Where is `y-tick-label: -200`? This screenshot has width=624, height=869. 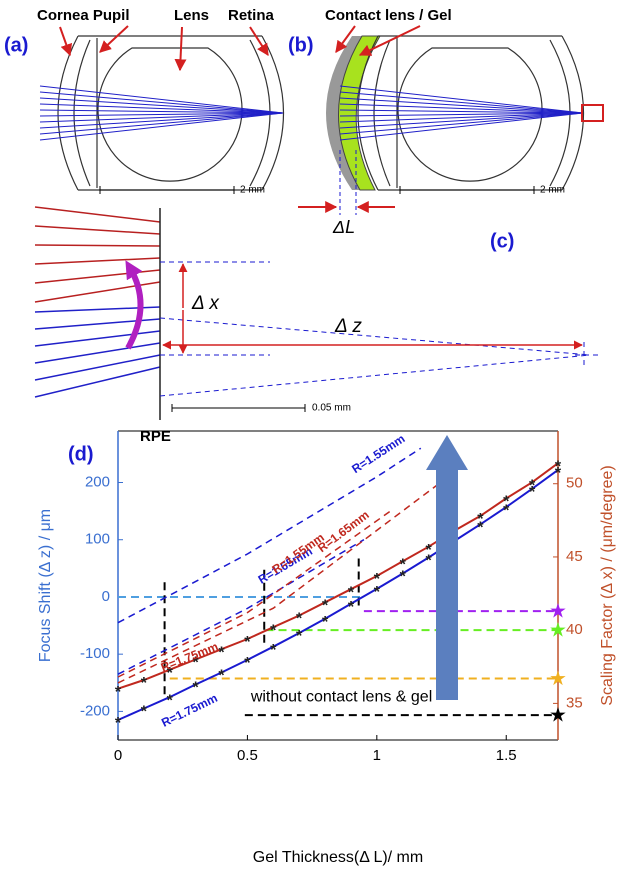
y-tick-label: -200 is located at coordinates (95, 710).